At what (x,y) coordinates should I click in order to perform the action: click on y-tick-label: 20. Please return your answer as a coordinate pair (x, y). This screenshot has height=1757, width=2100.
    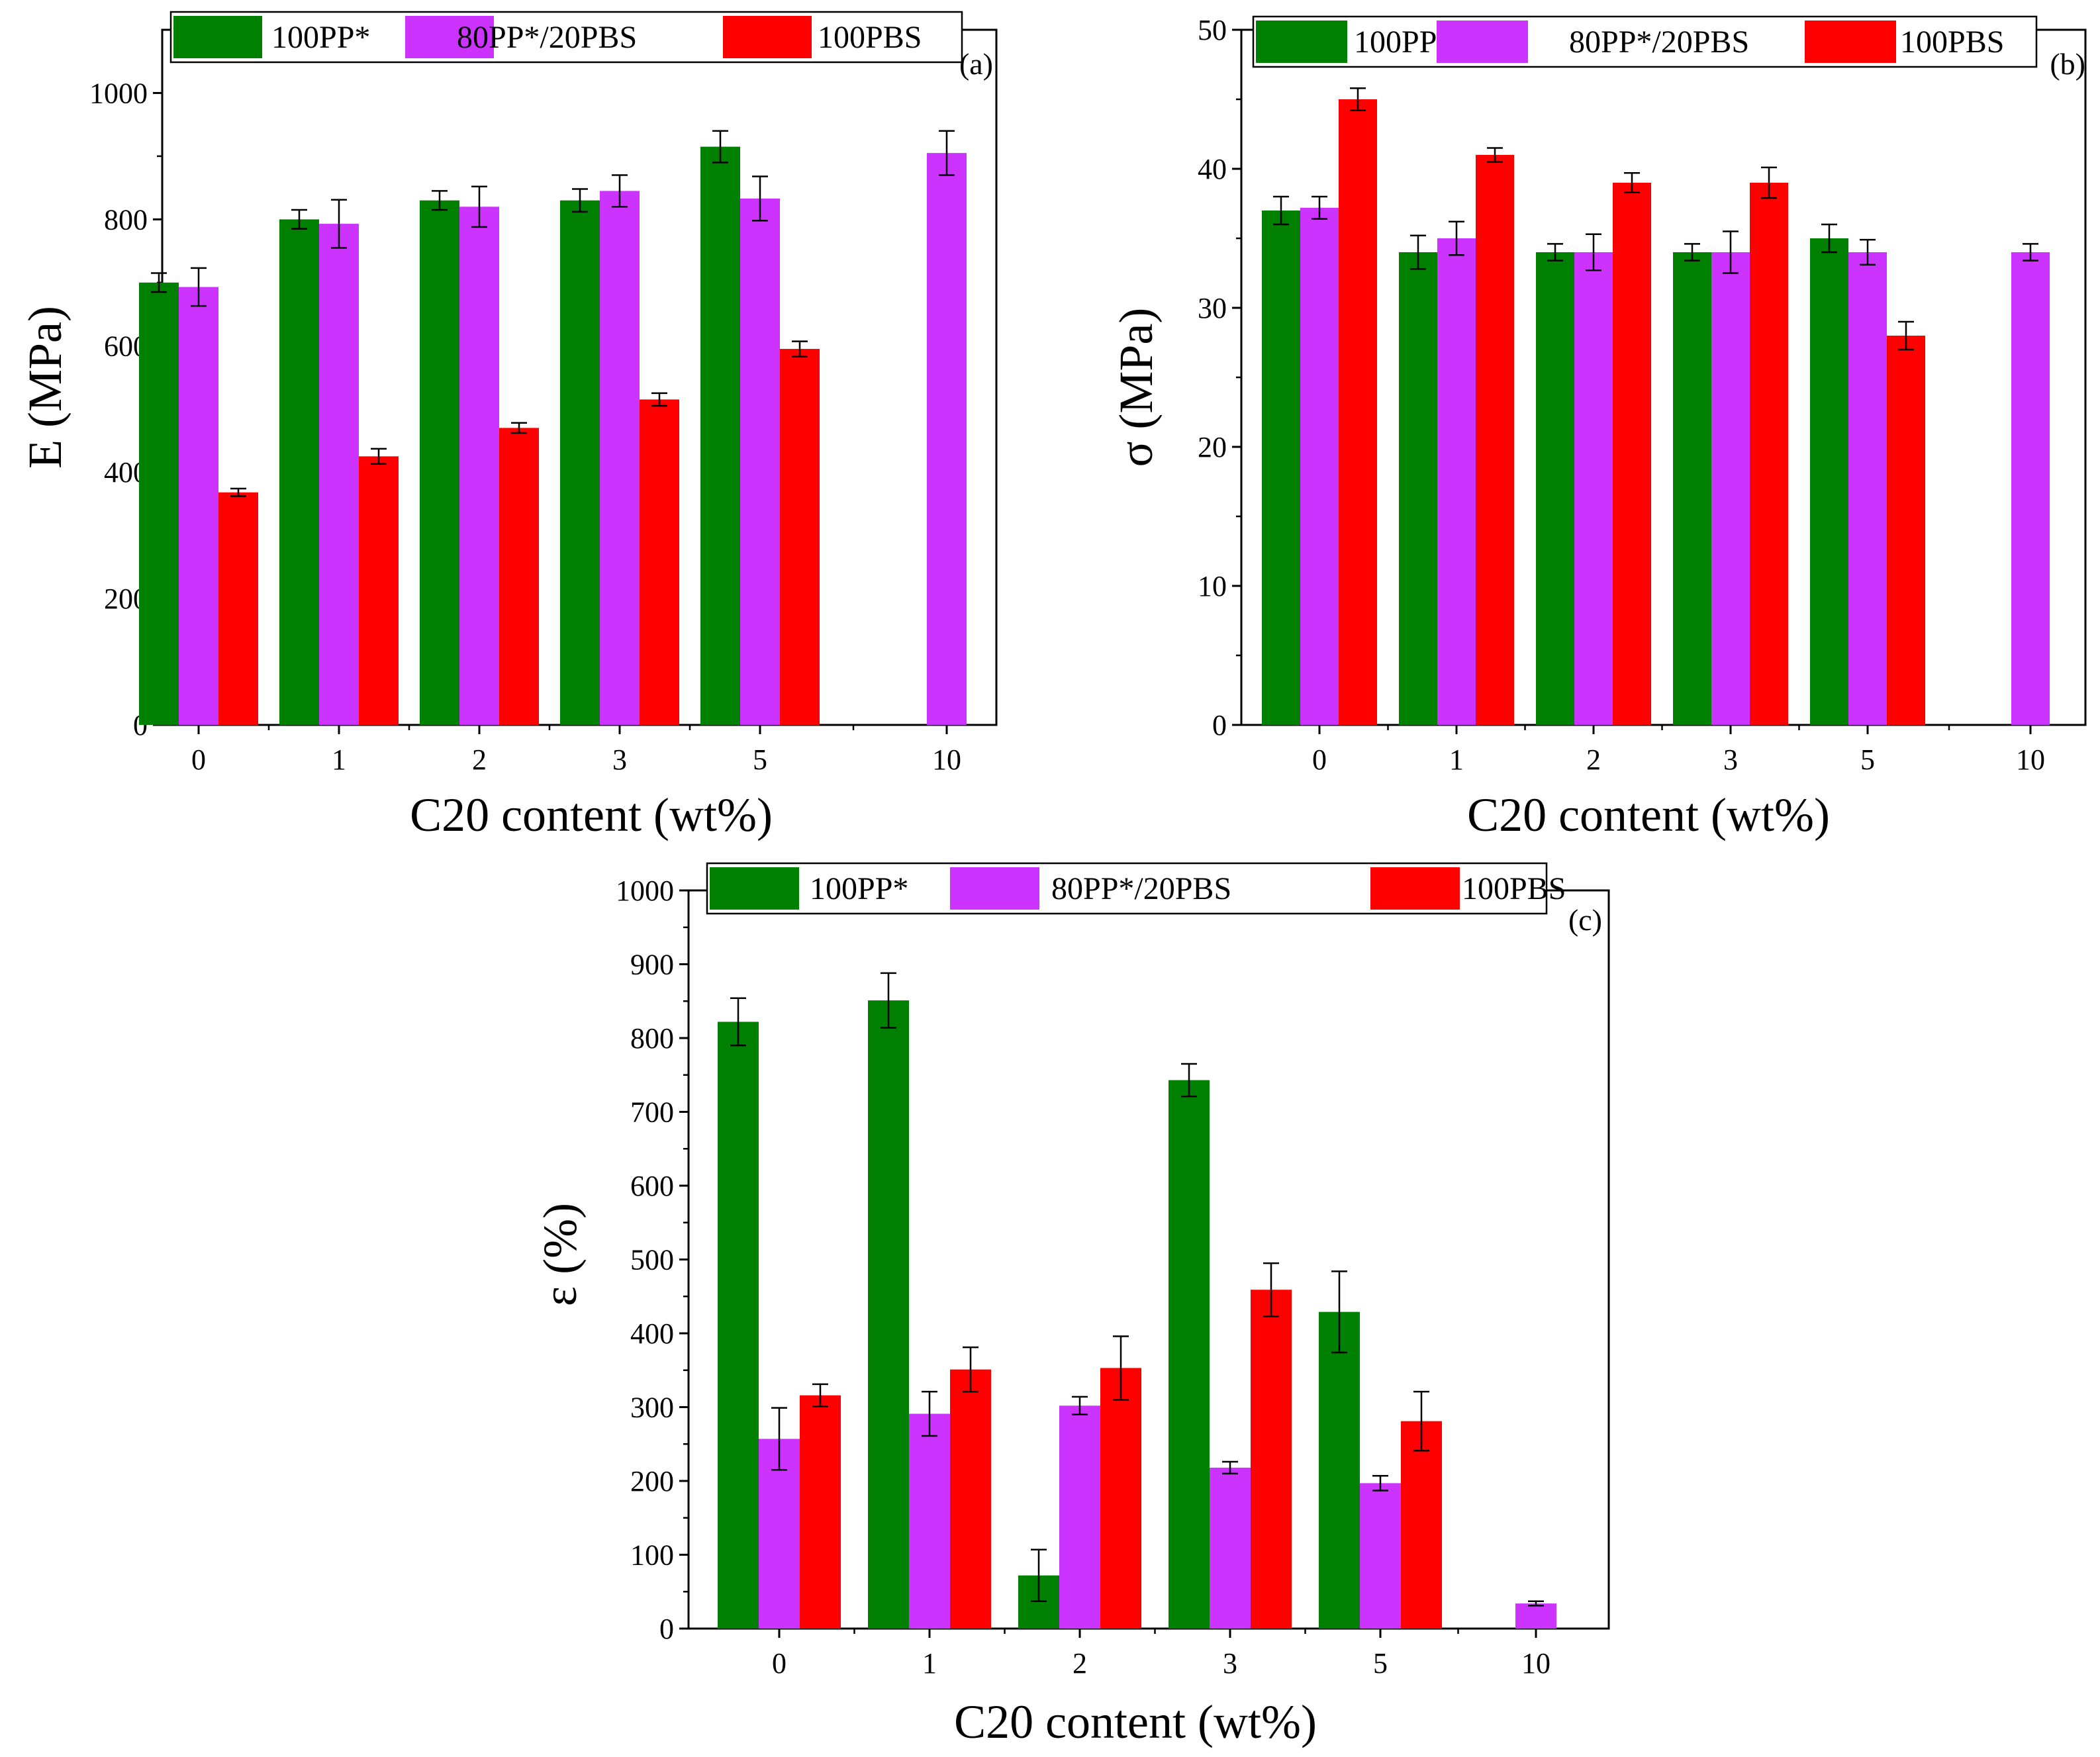
    Looking at the image, I should click on (1212, 447).